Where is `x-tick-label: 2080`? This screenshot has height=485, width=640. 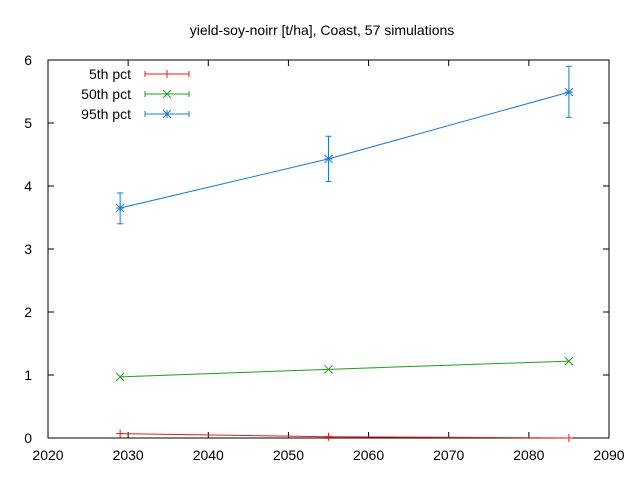
x-tick-label: 2080 is located at coordinates (528, 455).